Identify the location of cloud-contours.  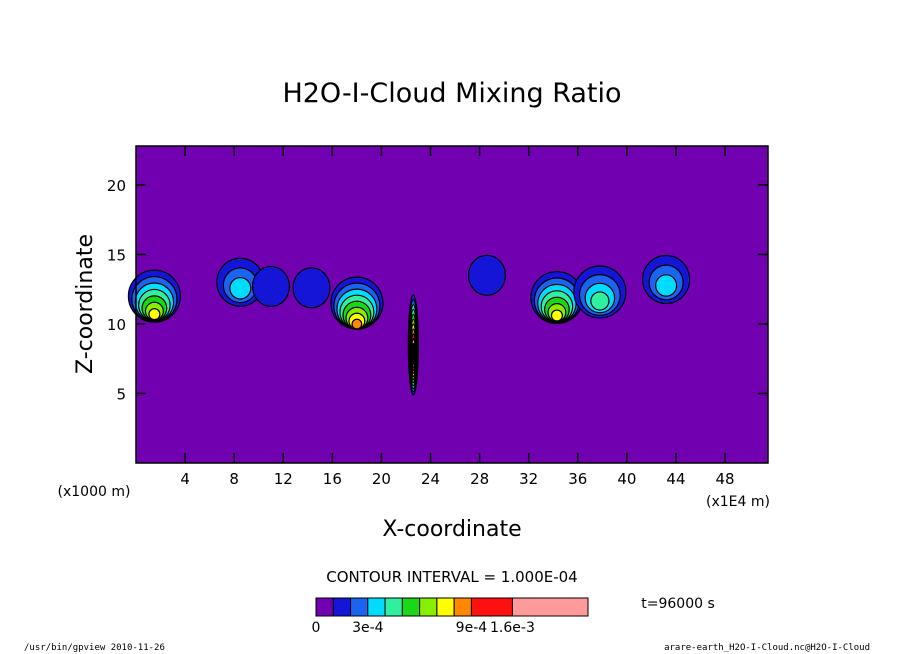
(409, 325).